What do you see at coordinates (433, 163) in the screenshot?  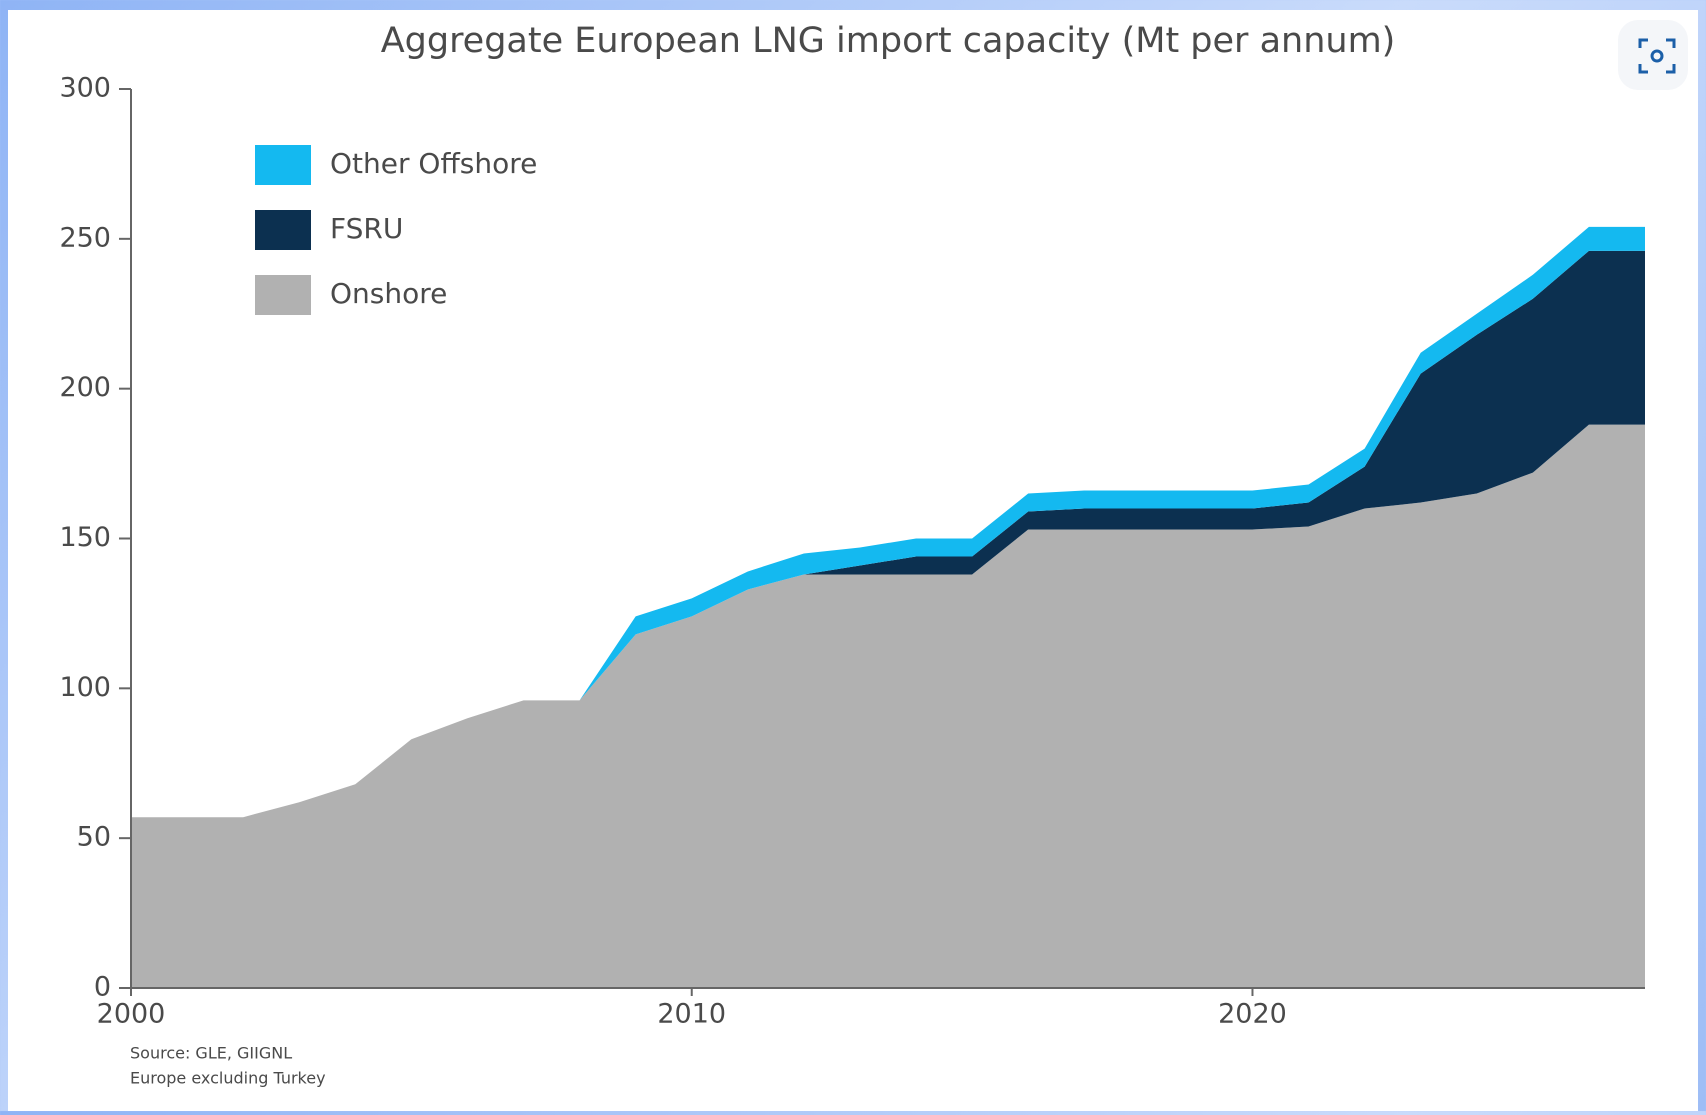 I see `legend-label: Other Offshore` at bounding box center [433, 163].